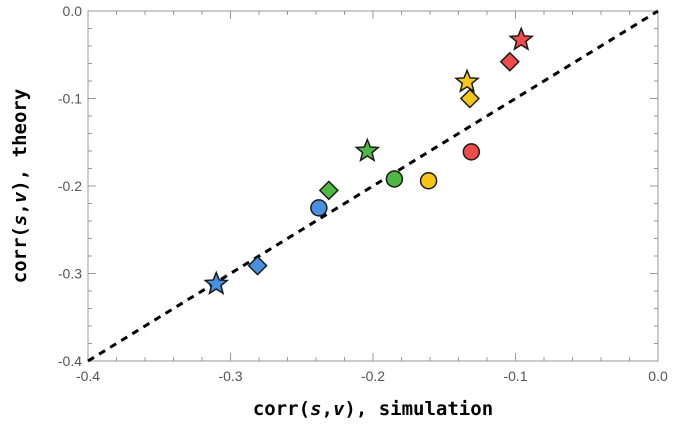  Describe the element at coordinates (70, 361) in the screenshot. I see `y-tick-label: -0.4` at that location.